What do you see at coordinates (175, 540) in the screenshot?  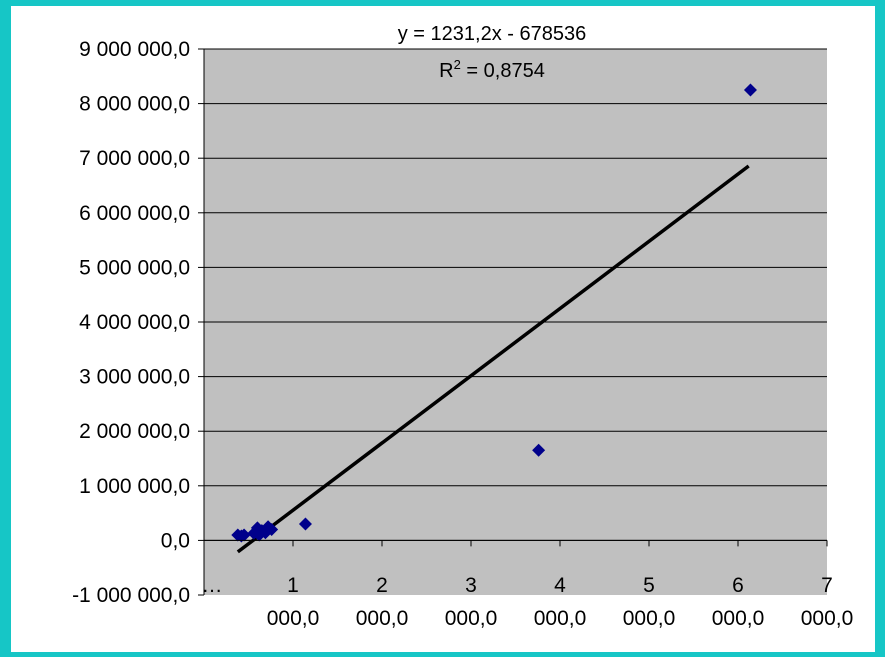 I see `y-tick-label: 0,0` at bounding box center [175, 540].